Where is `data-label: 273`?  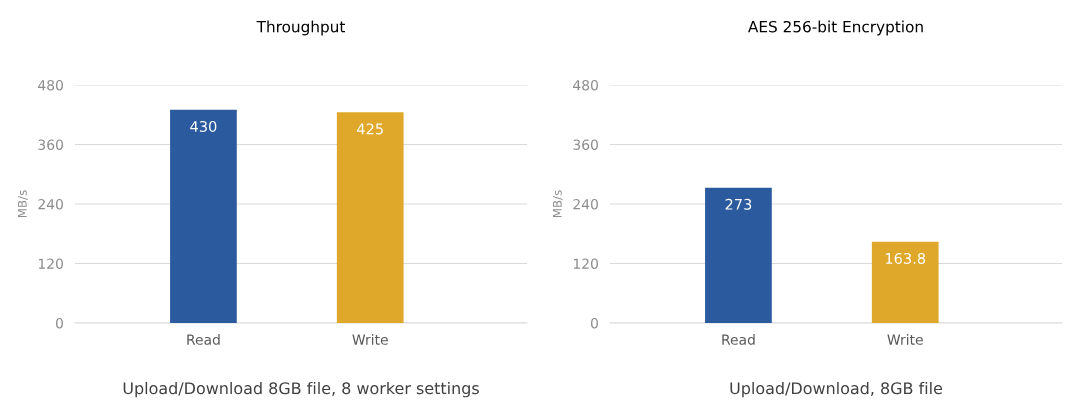
data-label: 273 is located at coordinates (738, 204).